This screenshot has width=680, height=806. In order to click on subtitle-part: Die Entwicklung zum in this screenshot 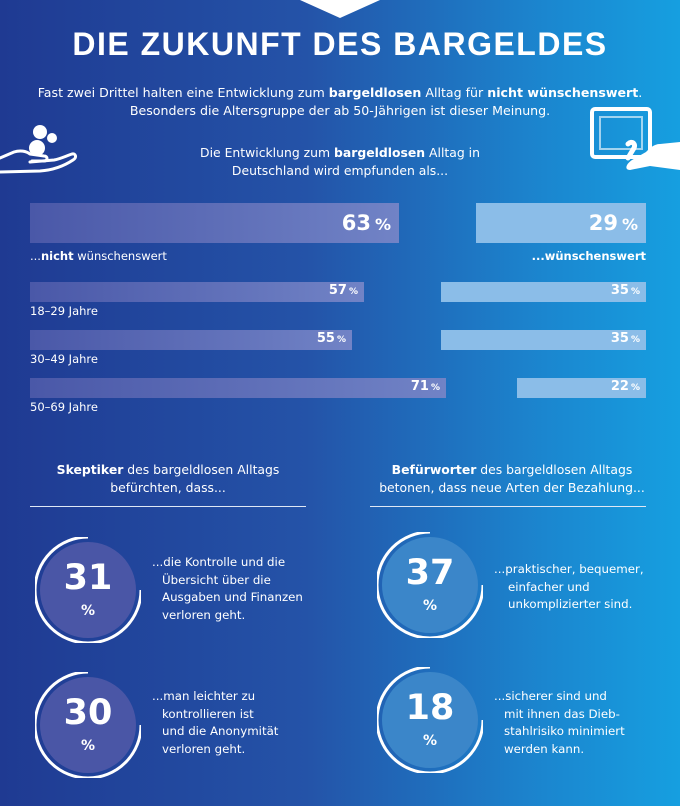, I will do `click(267, 152)`.